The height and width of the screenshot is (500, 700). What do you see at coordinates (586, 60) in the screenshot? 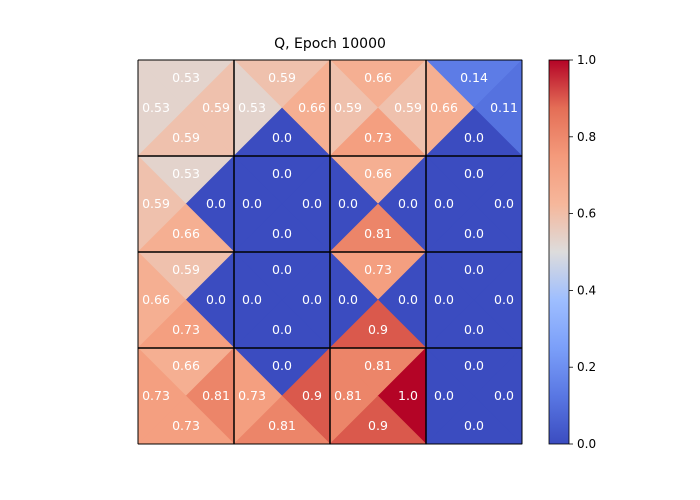
I see `colorbar-tick-label-5: 1.0` at bounding box center [586, 60].